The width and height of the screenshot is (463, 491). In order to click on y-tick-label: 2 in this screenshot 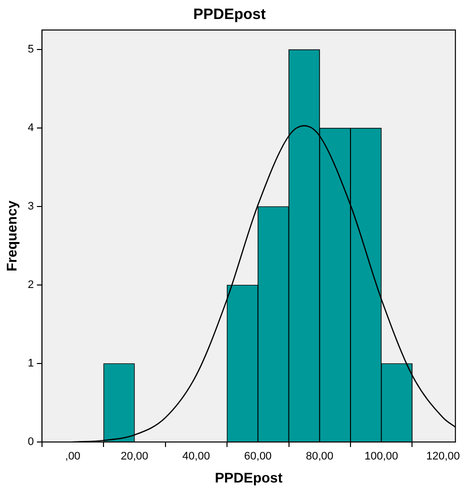, I will do `click(31, 285)`.